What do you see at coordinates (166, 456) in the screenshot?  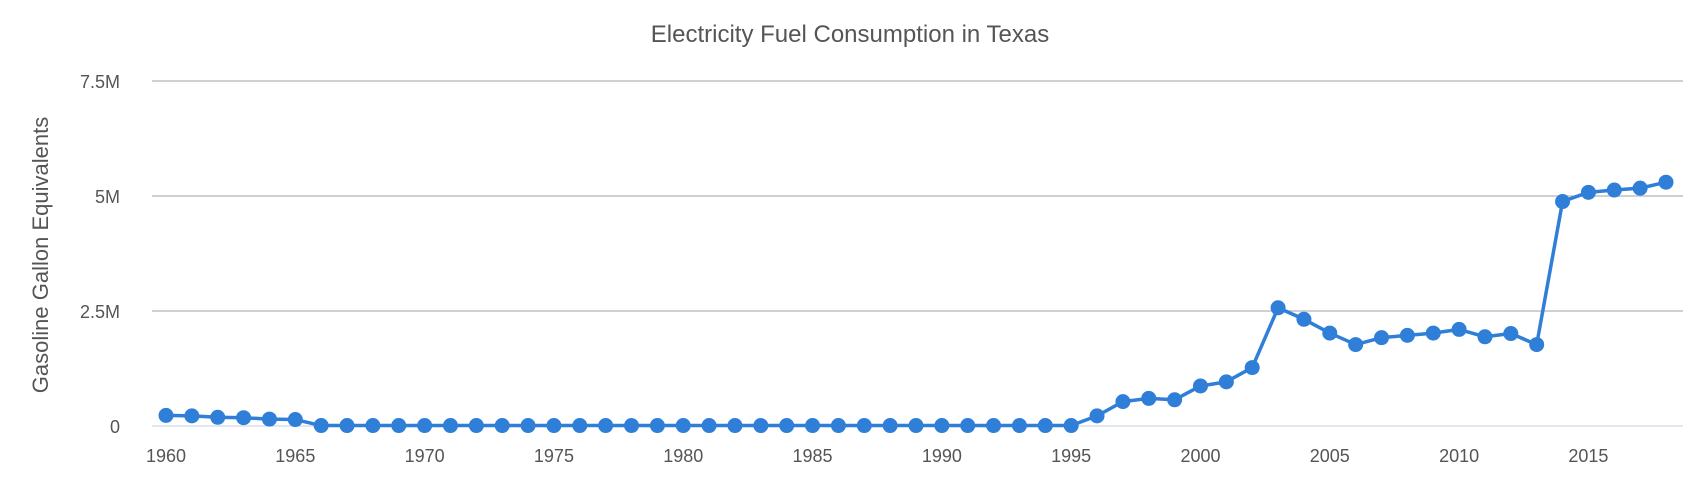 I see `x-tick-label: 1960` at bounding box center [166, 456].